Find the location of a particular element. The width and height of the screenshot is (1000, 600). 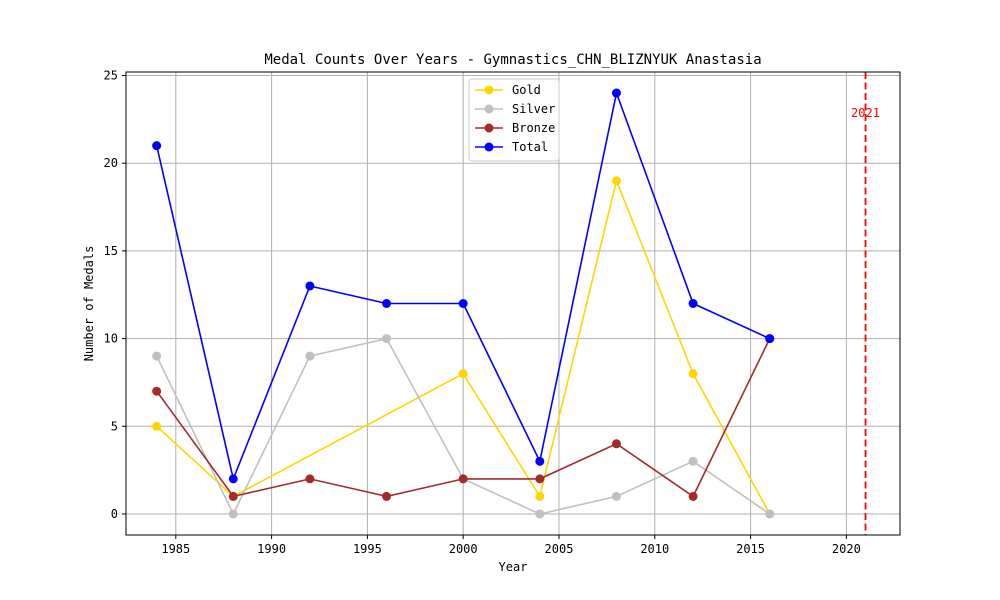

x-axis-ticks: 1985 1990 1995 2000 2005 2010 2015 2020 is located at coordinates (511, 545).